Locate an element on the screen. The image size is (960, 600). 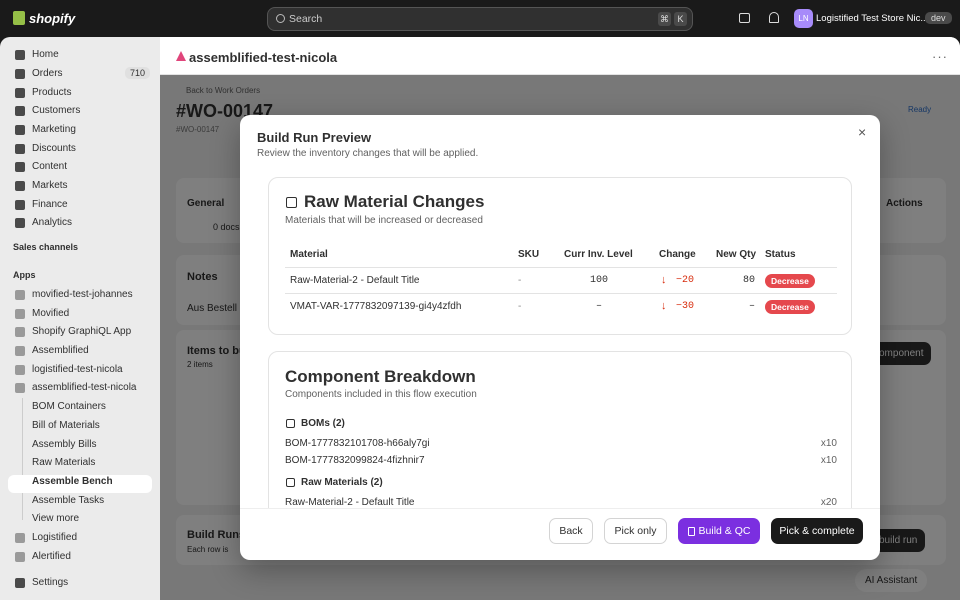
section: Apps is located at coordinates (24, 275).